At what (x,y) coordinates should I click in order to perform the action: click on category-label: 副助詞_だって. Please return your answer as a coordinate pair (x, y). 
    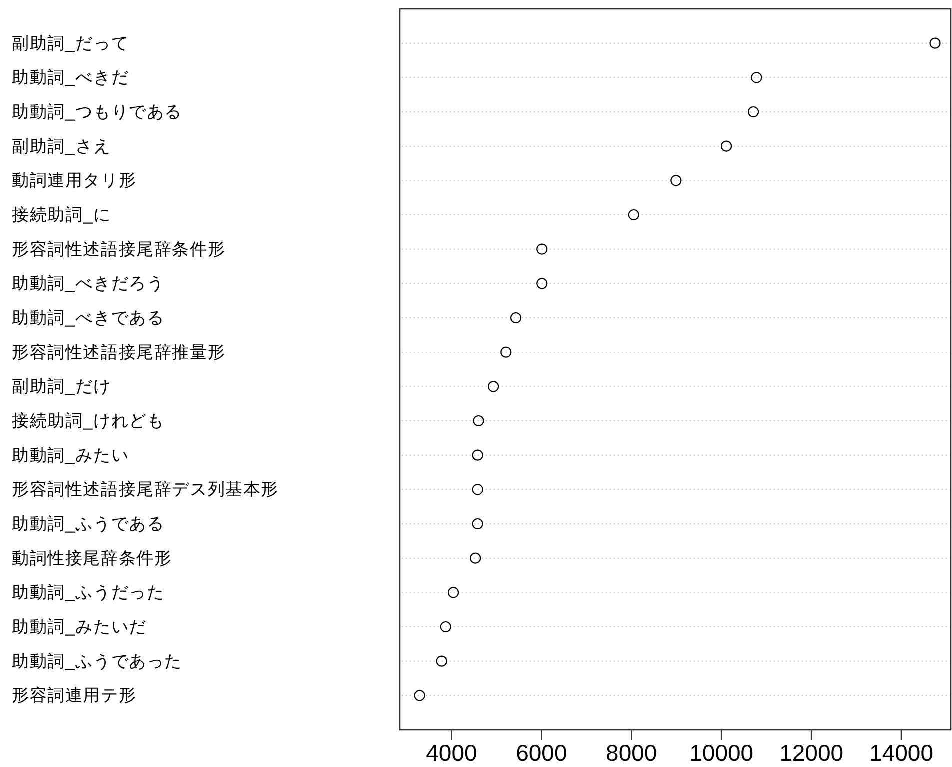
    Looking at the image, I should click on (71, 43).